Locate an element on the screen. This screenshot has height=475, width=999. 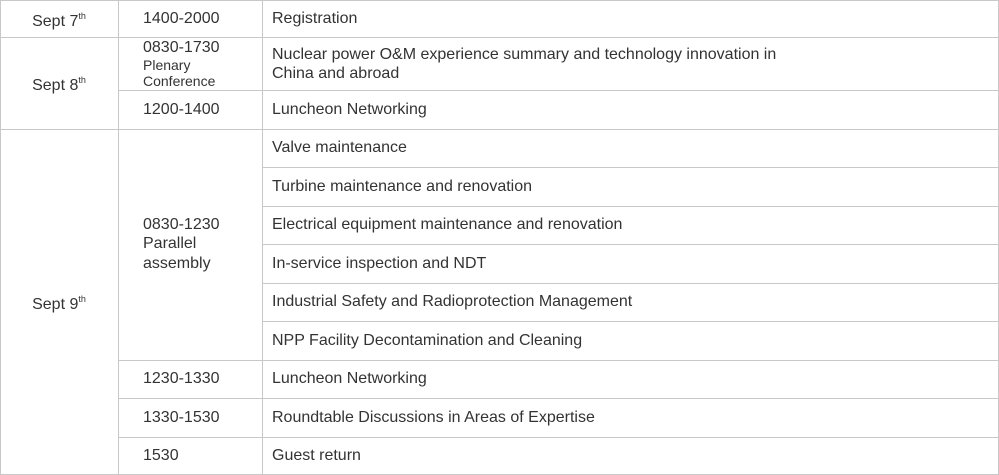
time-cell: 0830-1230 Parallel assembly is located at coordinates (190, 244).